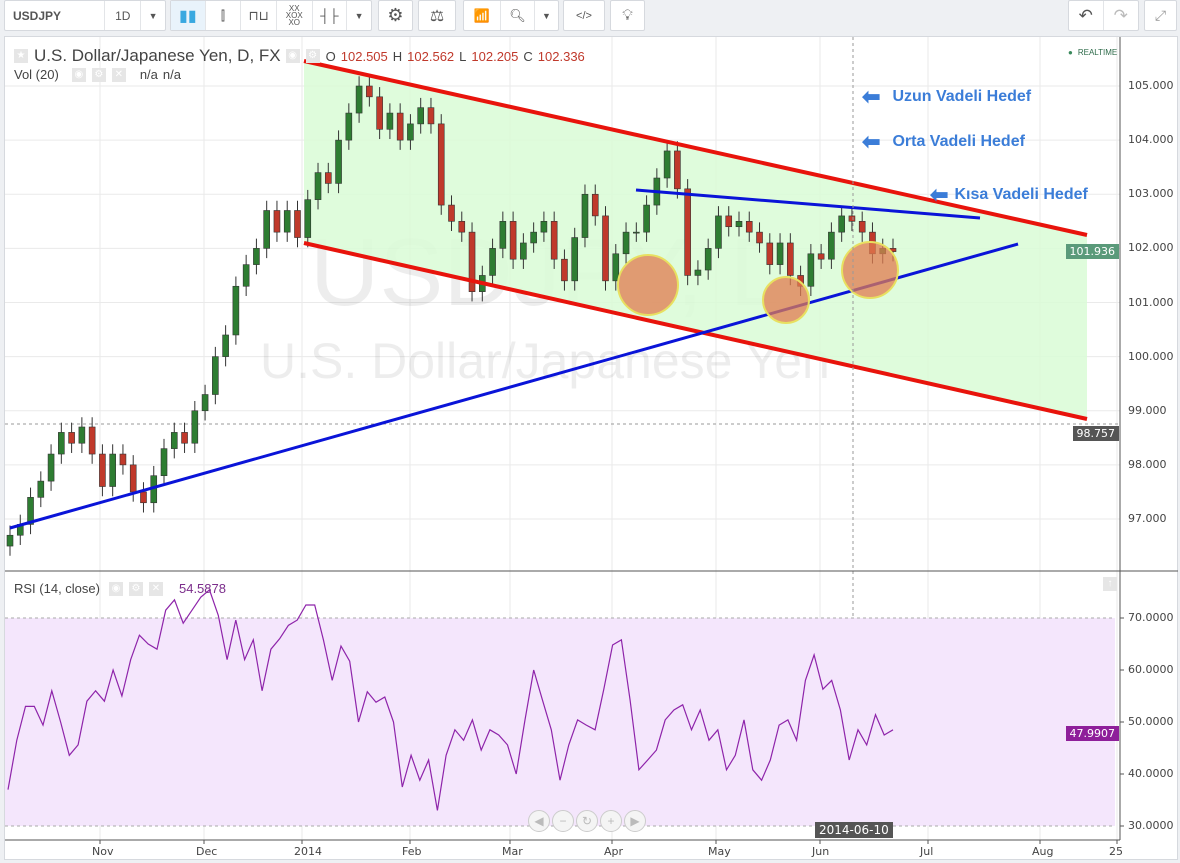  I want to click on realtime-indicator: ● REALTIME, so click(1092, 52).